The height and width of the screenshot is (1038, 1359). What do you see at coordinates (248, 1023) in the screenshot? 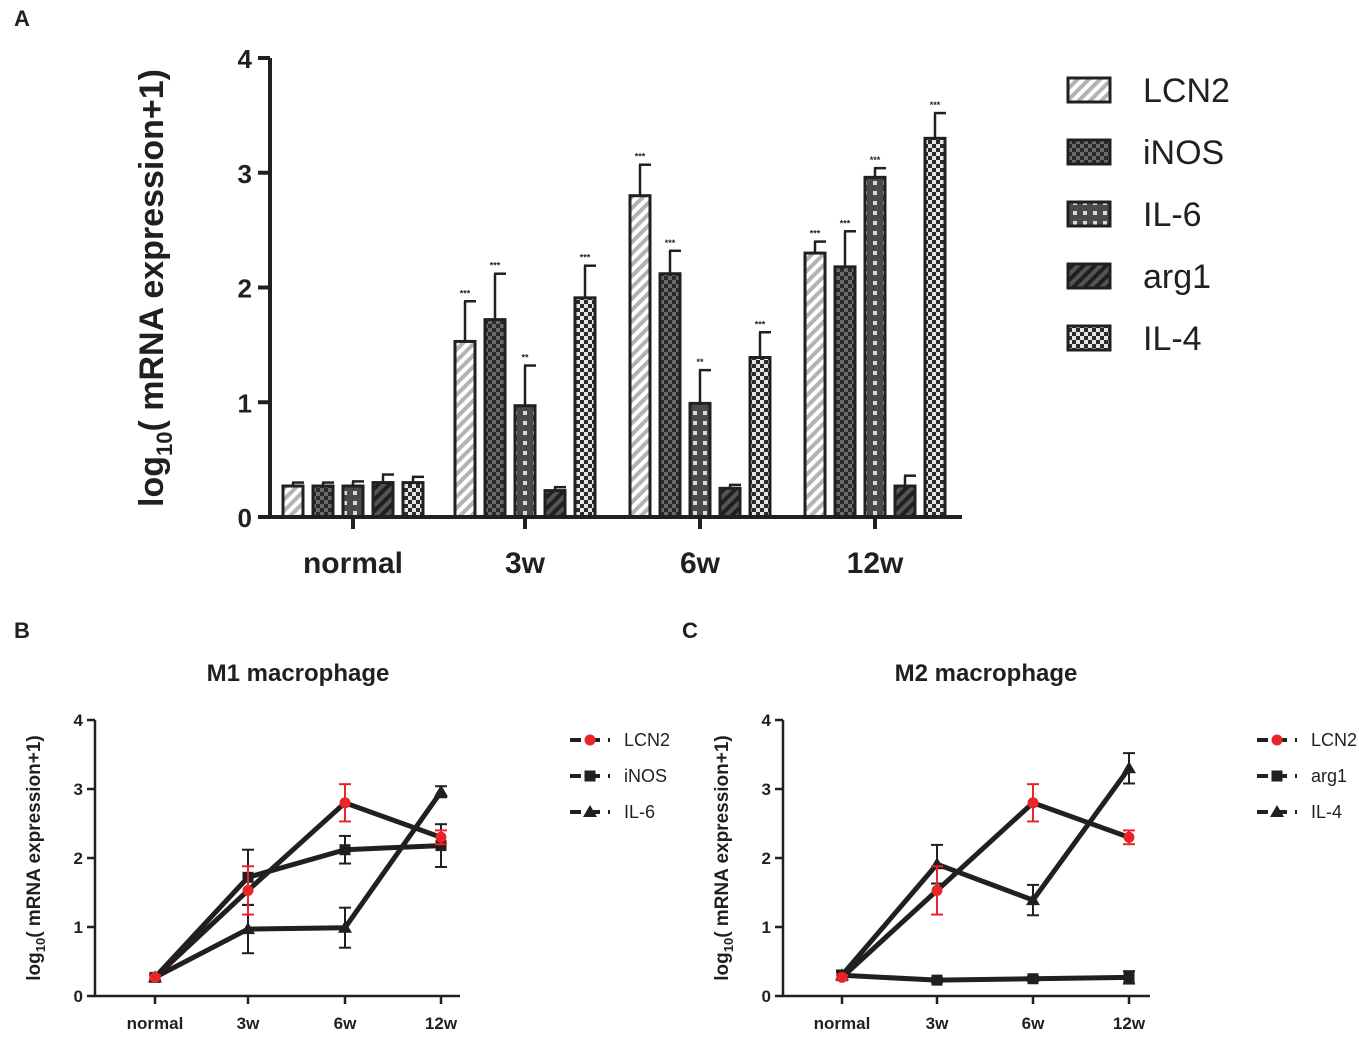
I see `chart-b-xtick-label: 3w` at bounding box center [248, 1023].